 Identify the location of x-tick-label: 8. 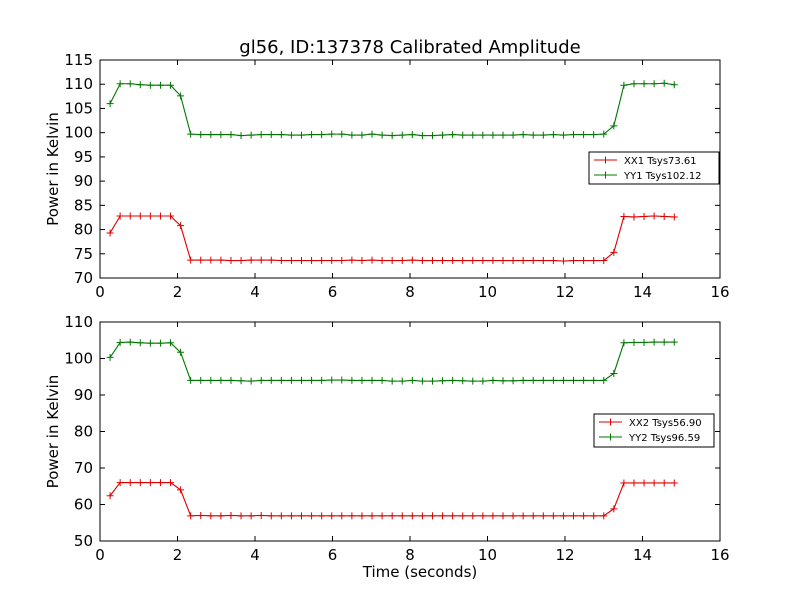
(410, 292).